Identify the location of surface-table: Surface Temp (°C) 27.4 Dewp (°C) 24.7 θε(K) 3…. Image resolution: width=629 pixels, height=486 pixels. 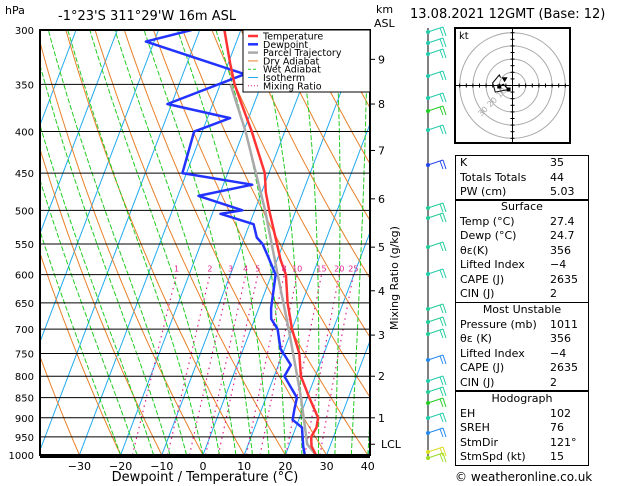
(522, 251).